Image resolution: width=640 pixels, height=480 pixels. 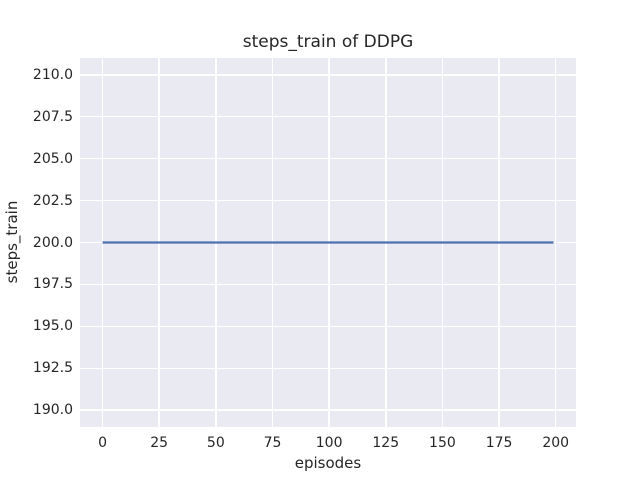 I want to click on x-tick-label: 200, so click(x=556, y=443).